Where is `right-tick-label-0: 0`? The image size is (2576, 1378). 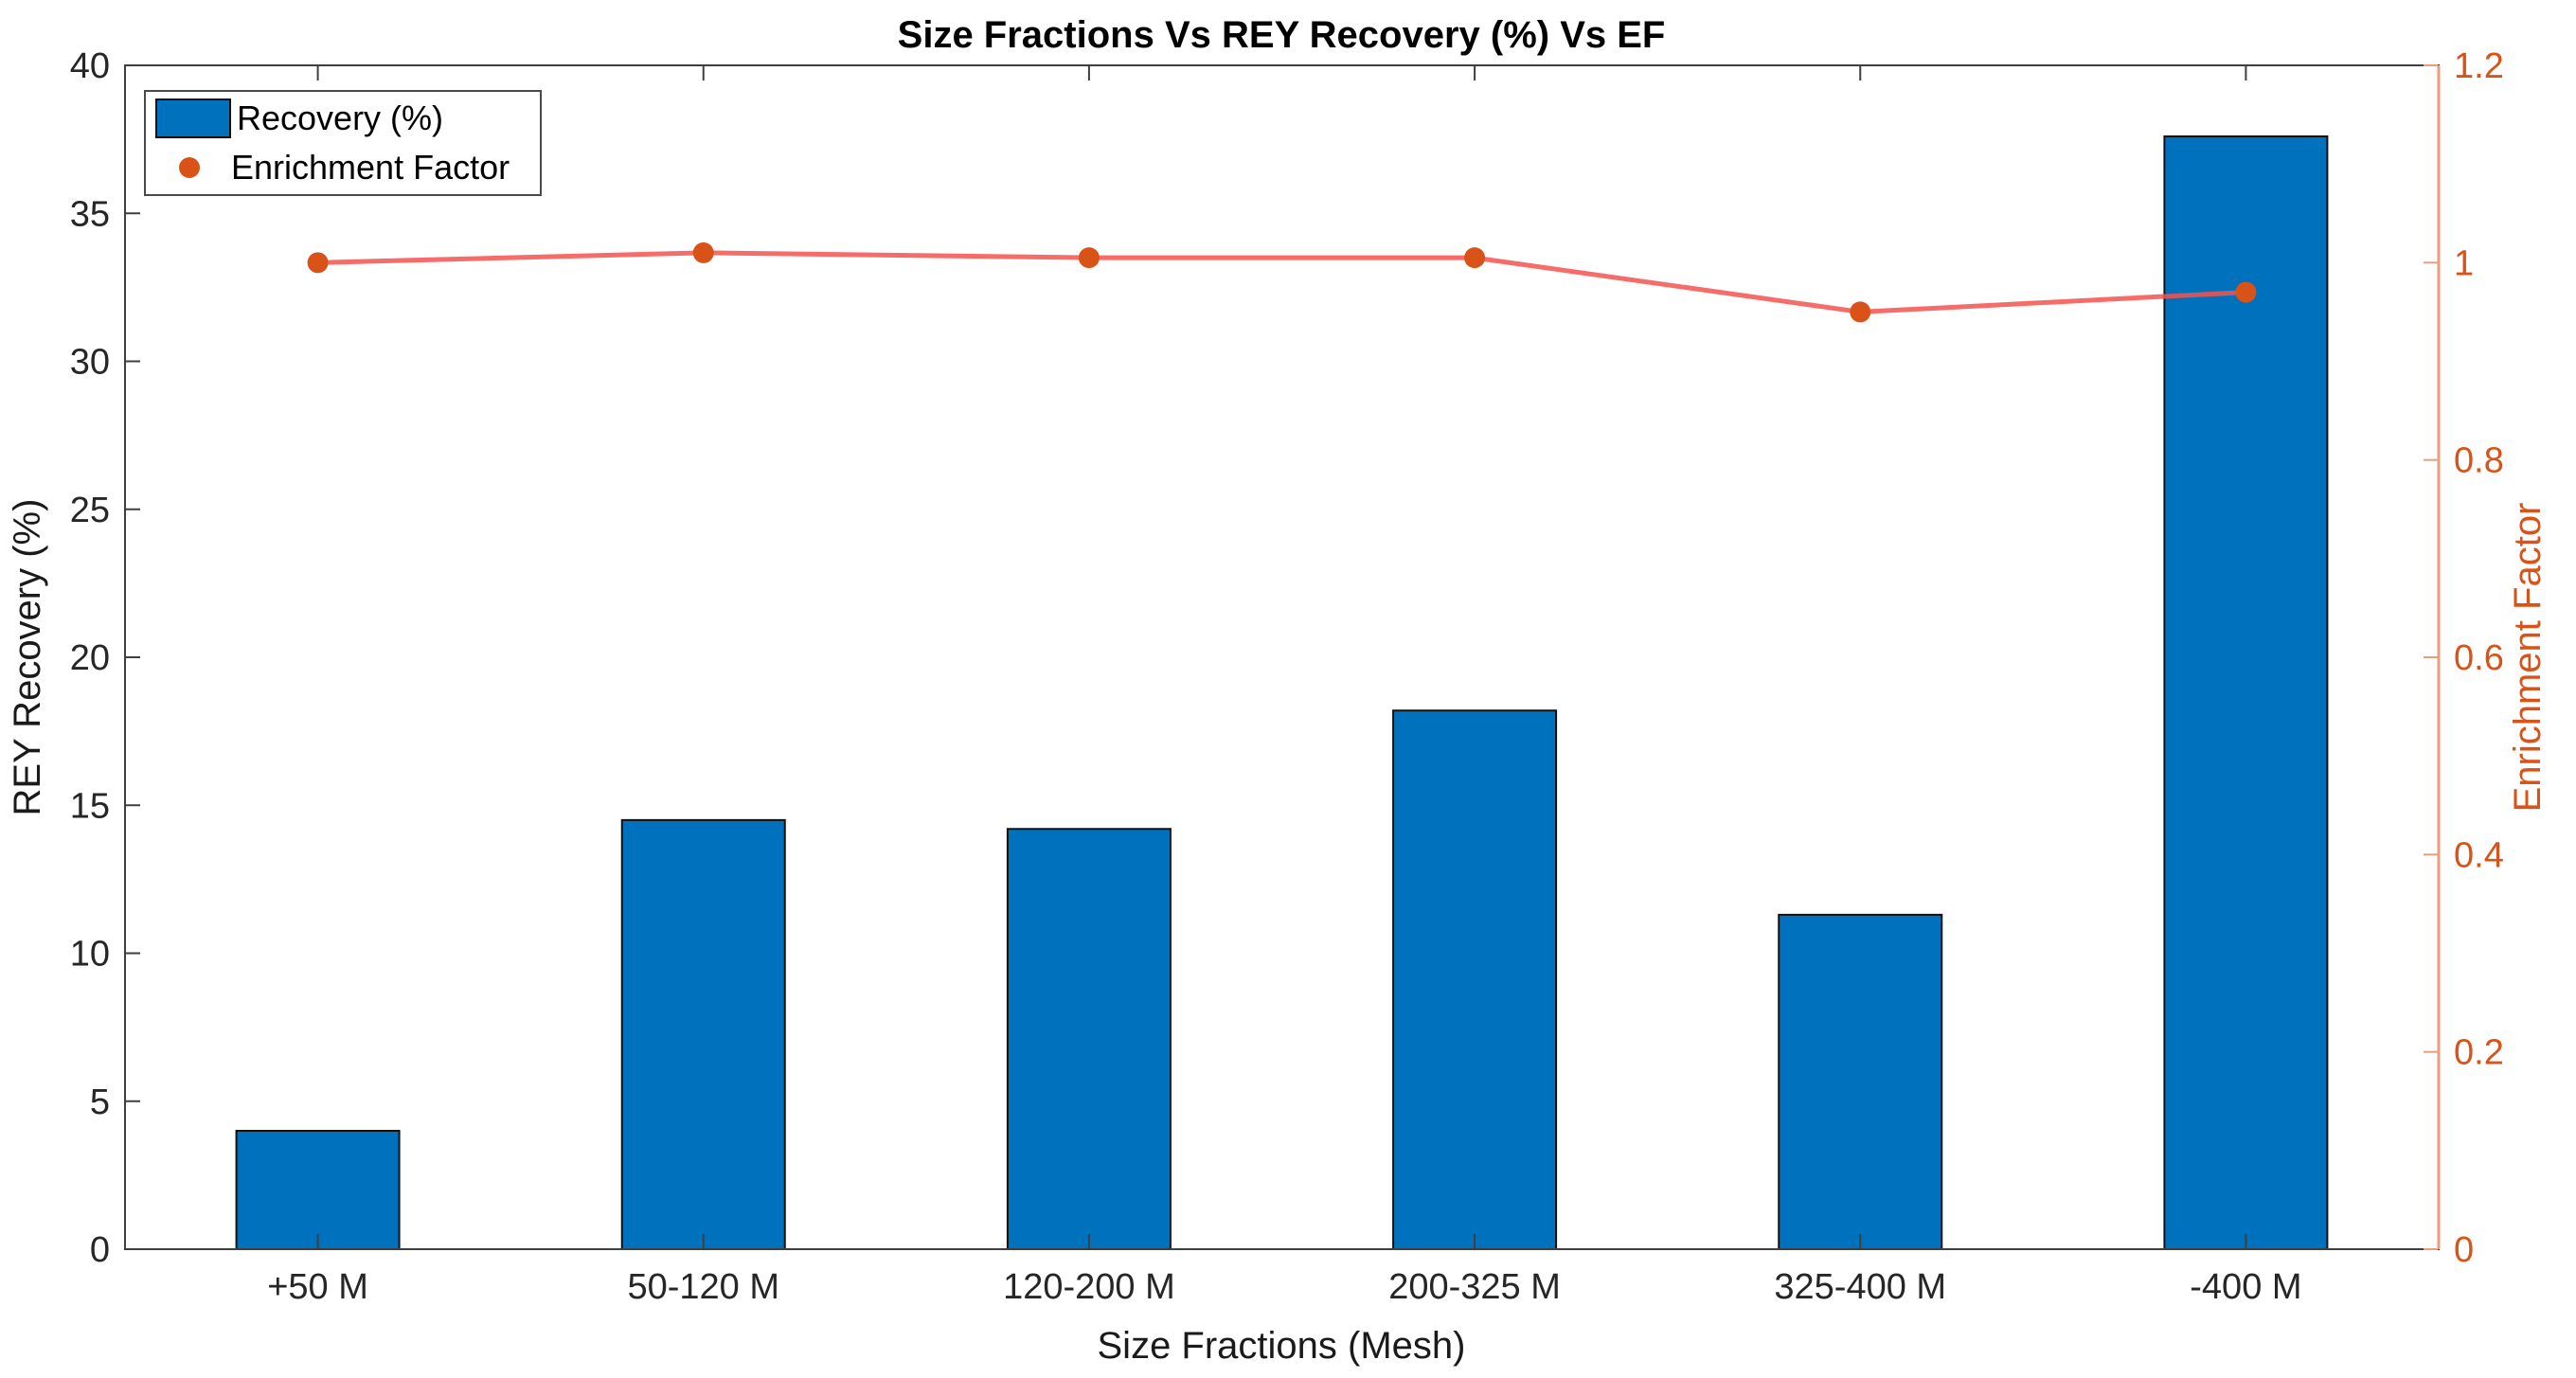
right-tick-label-0: 0 is located at coordinates (2464, 1250).